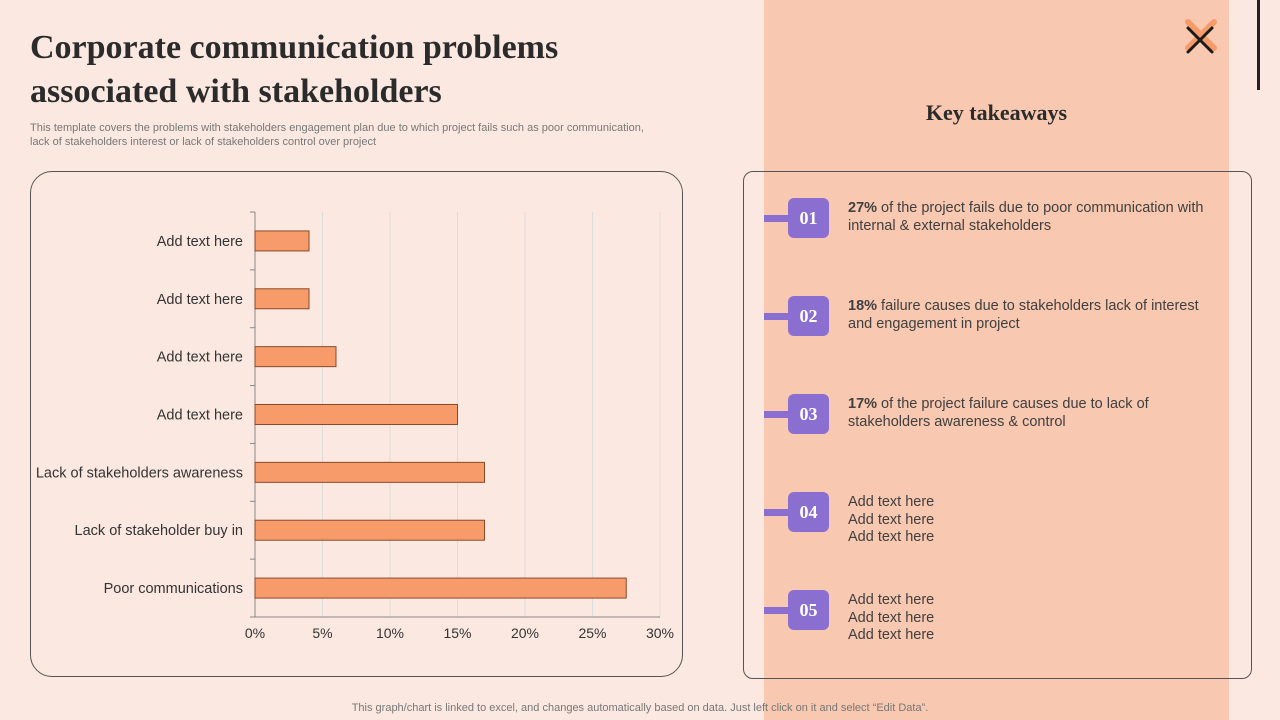 The width and height of the screenshot is (1280, 720). What do you see at coordinates (525, 633) in the screenshot?
I see `x-tick-label: 20%` at bounding box center [525, 633].